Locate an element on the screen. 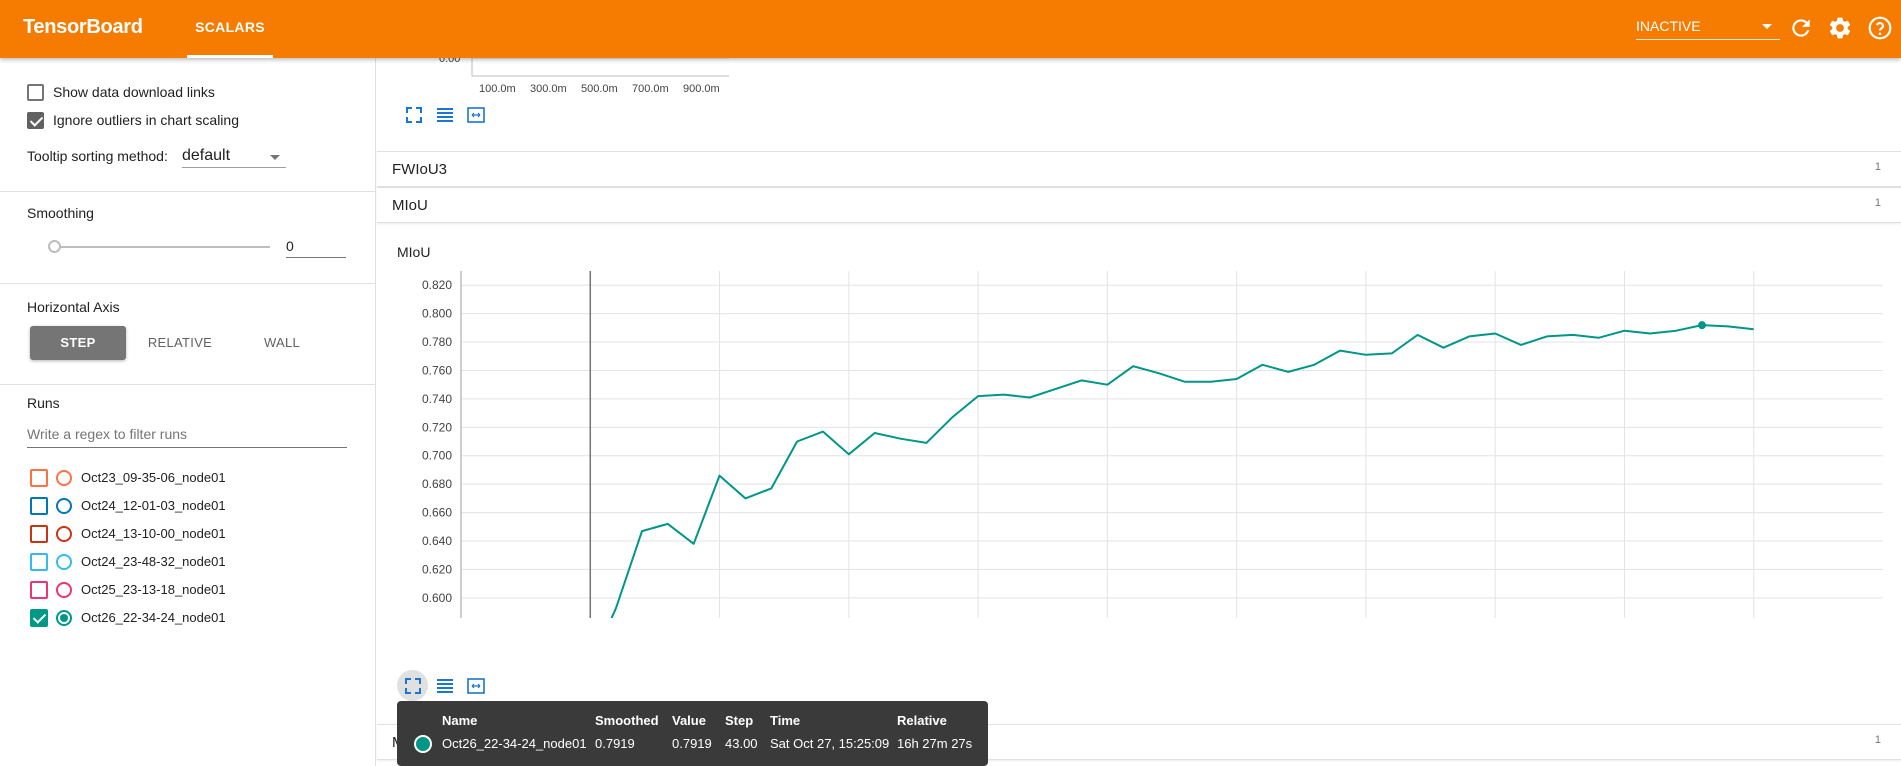 This screenshot has height=766, width=1901. run-status-dropdown: INACTIVE is located at coordinates (1708, 27).